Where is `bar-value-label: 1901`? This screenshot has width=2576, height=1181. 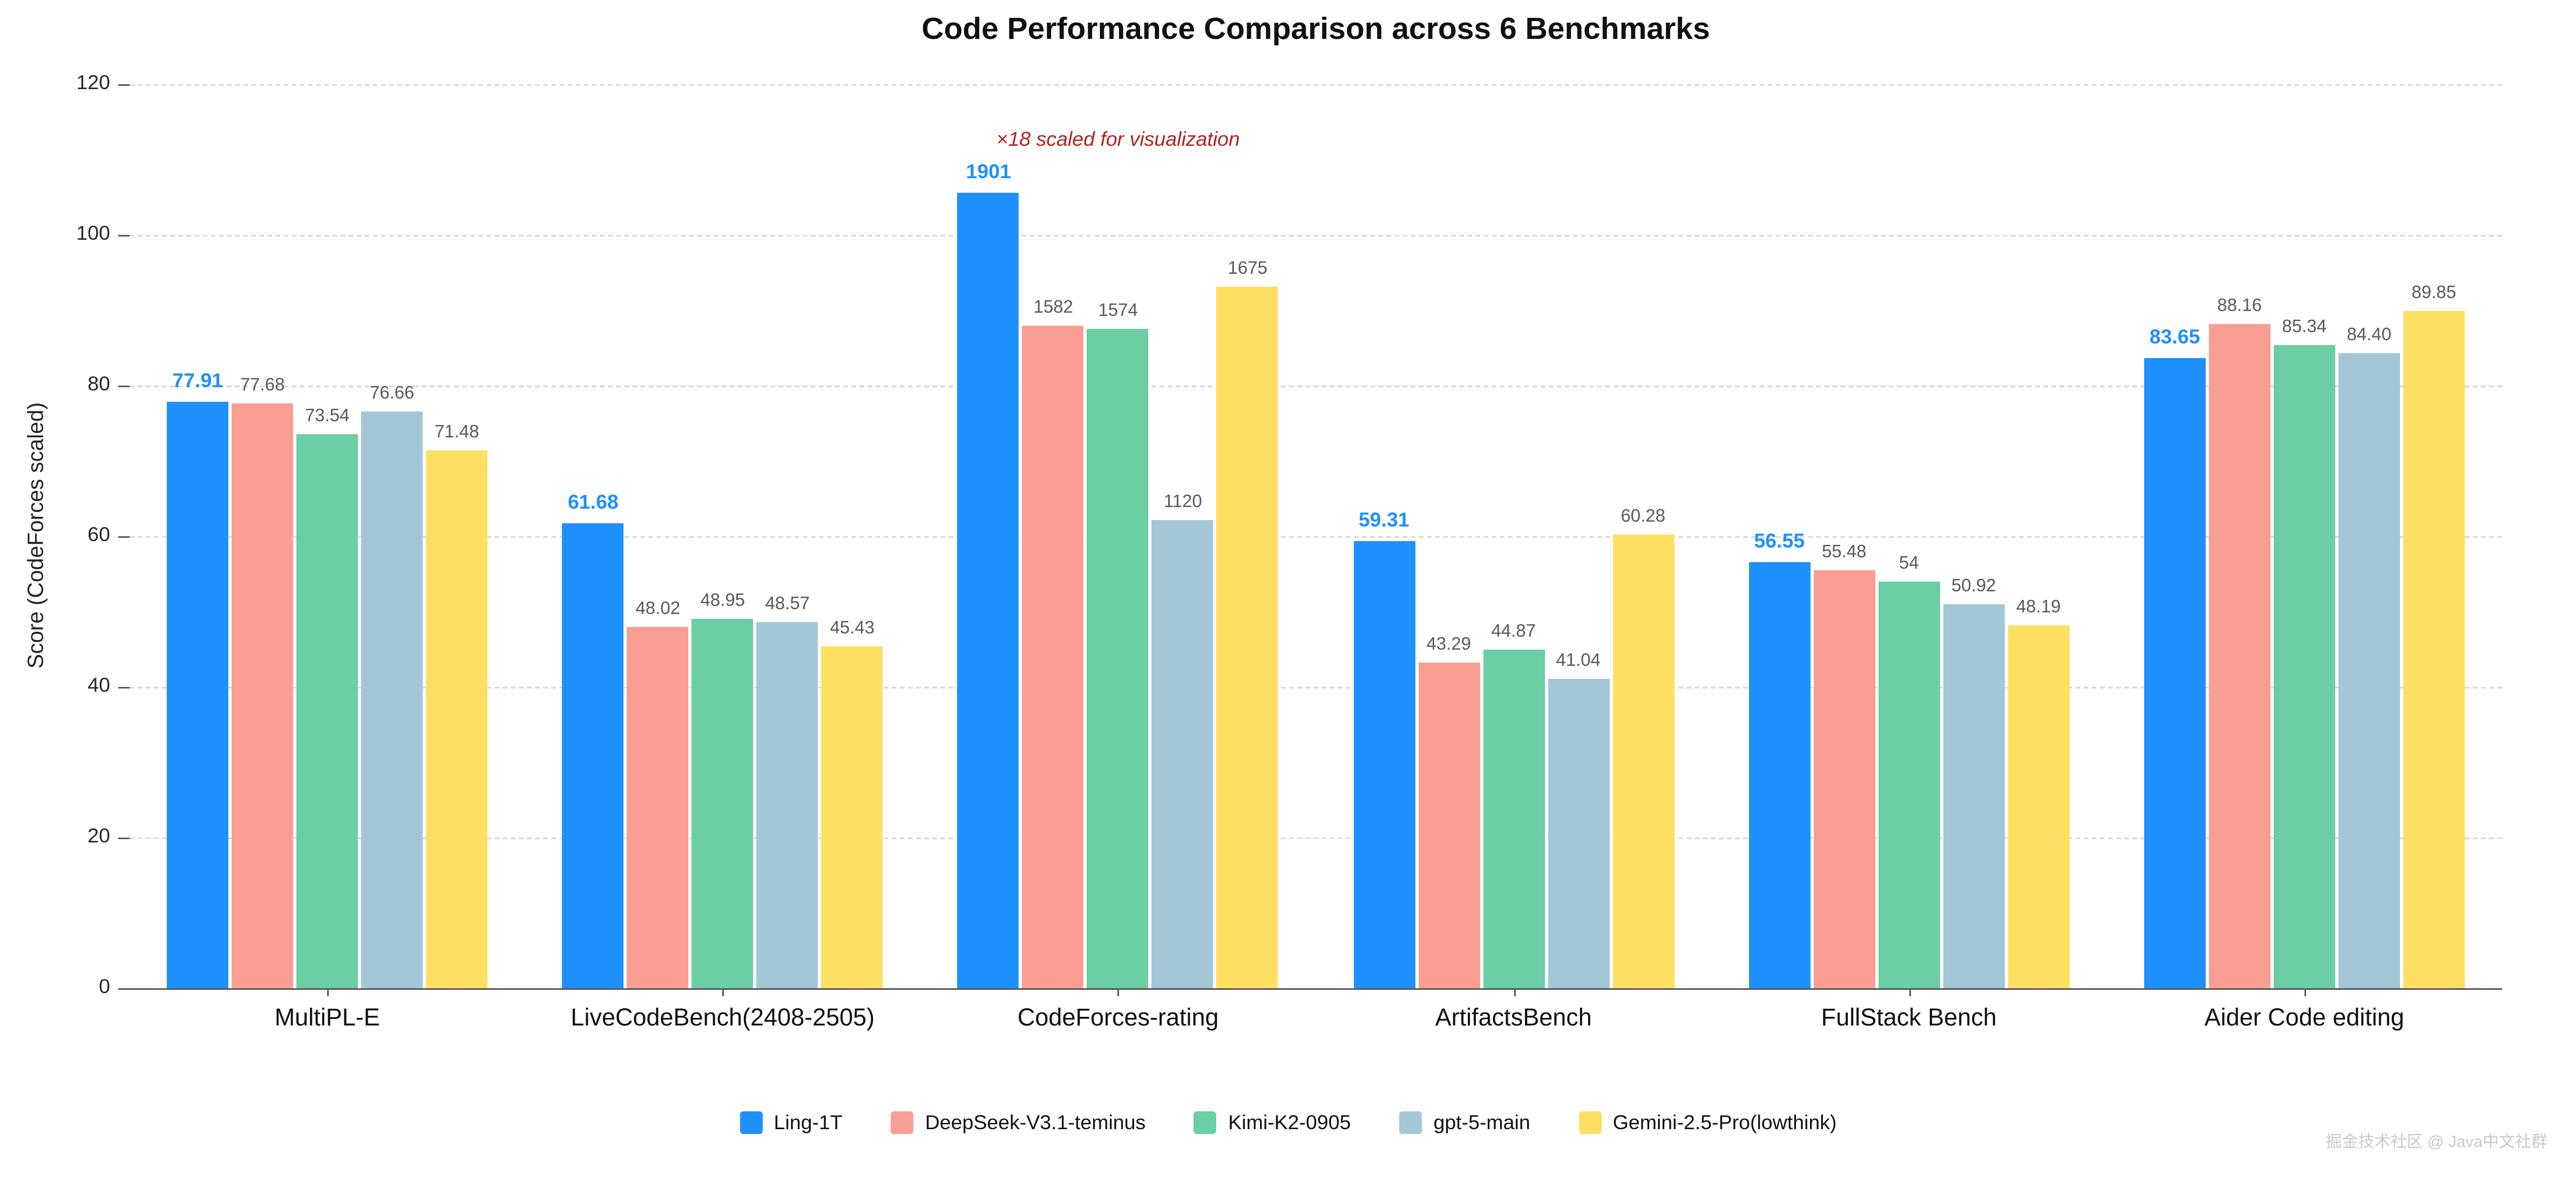 bar-value-label: 1901 is located at coordinates (988, 171).